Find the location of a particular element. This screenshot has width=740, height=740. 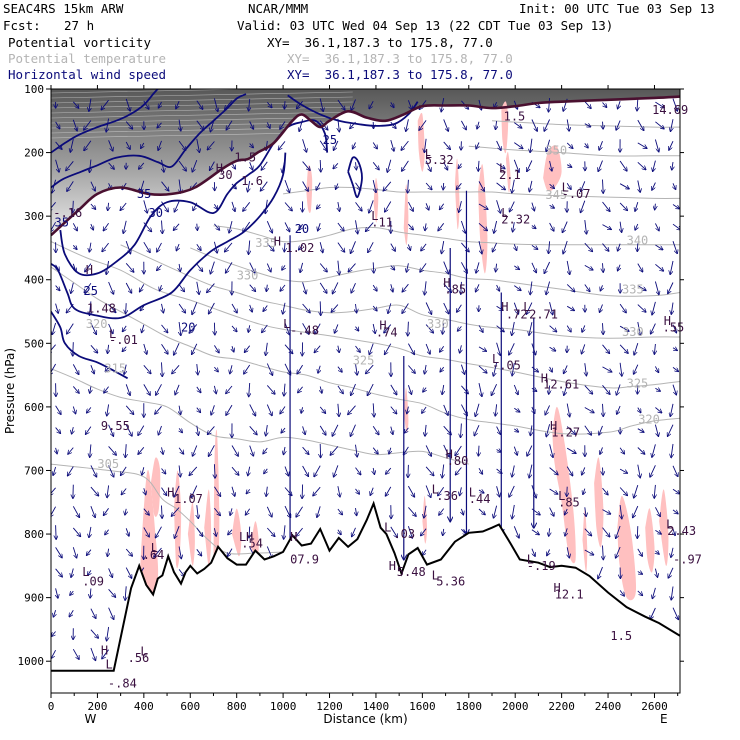

pv-value-label: .74 is located at coordinates (387, 333).